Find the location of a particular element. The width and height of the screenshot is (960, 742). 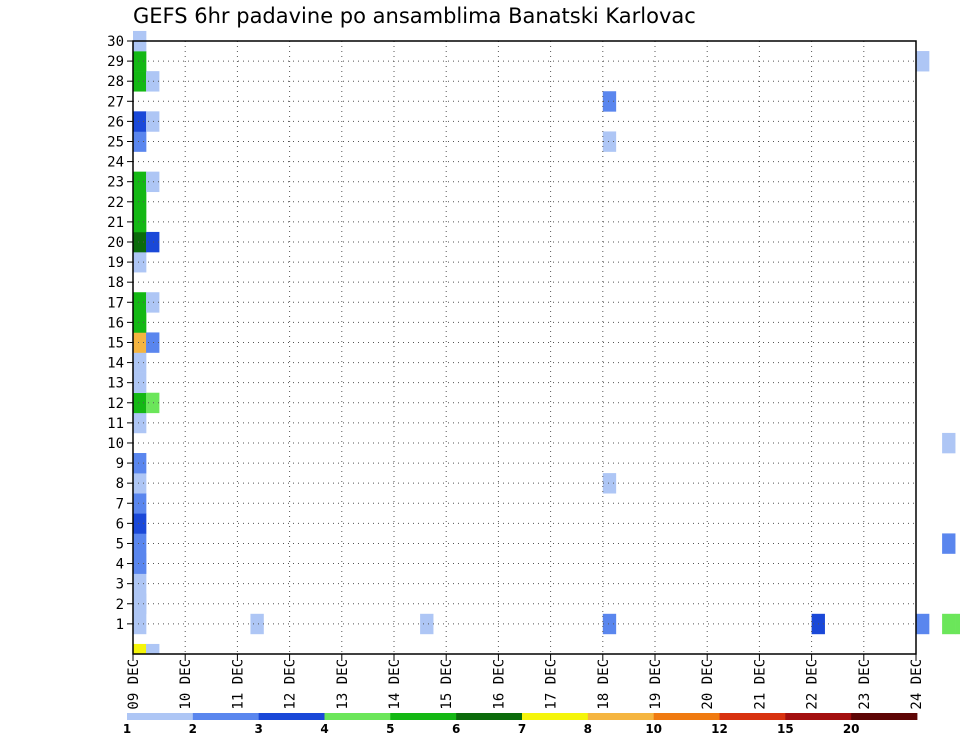

y-tick-label: 20 is located at coordinates (115, 243).